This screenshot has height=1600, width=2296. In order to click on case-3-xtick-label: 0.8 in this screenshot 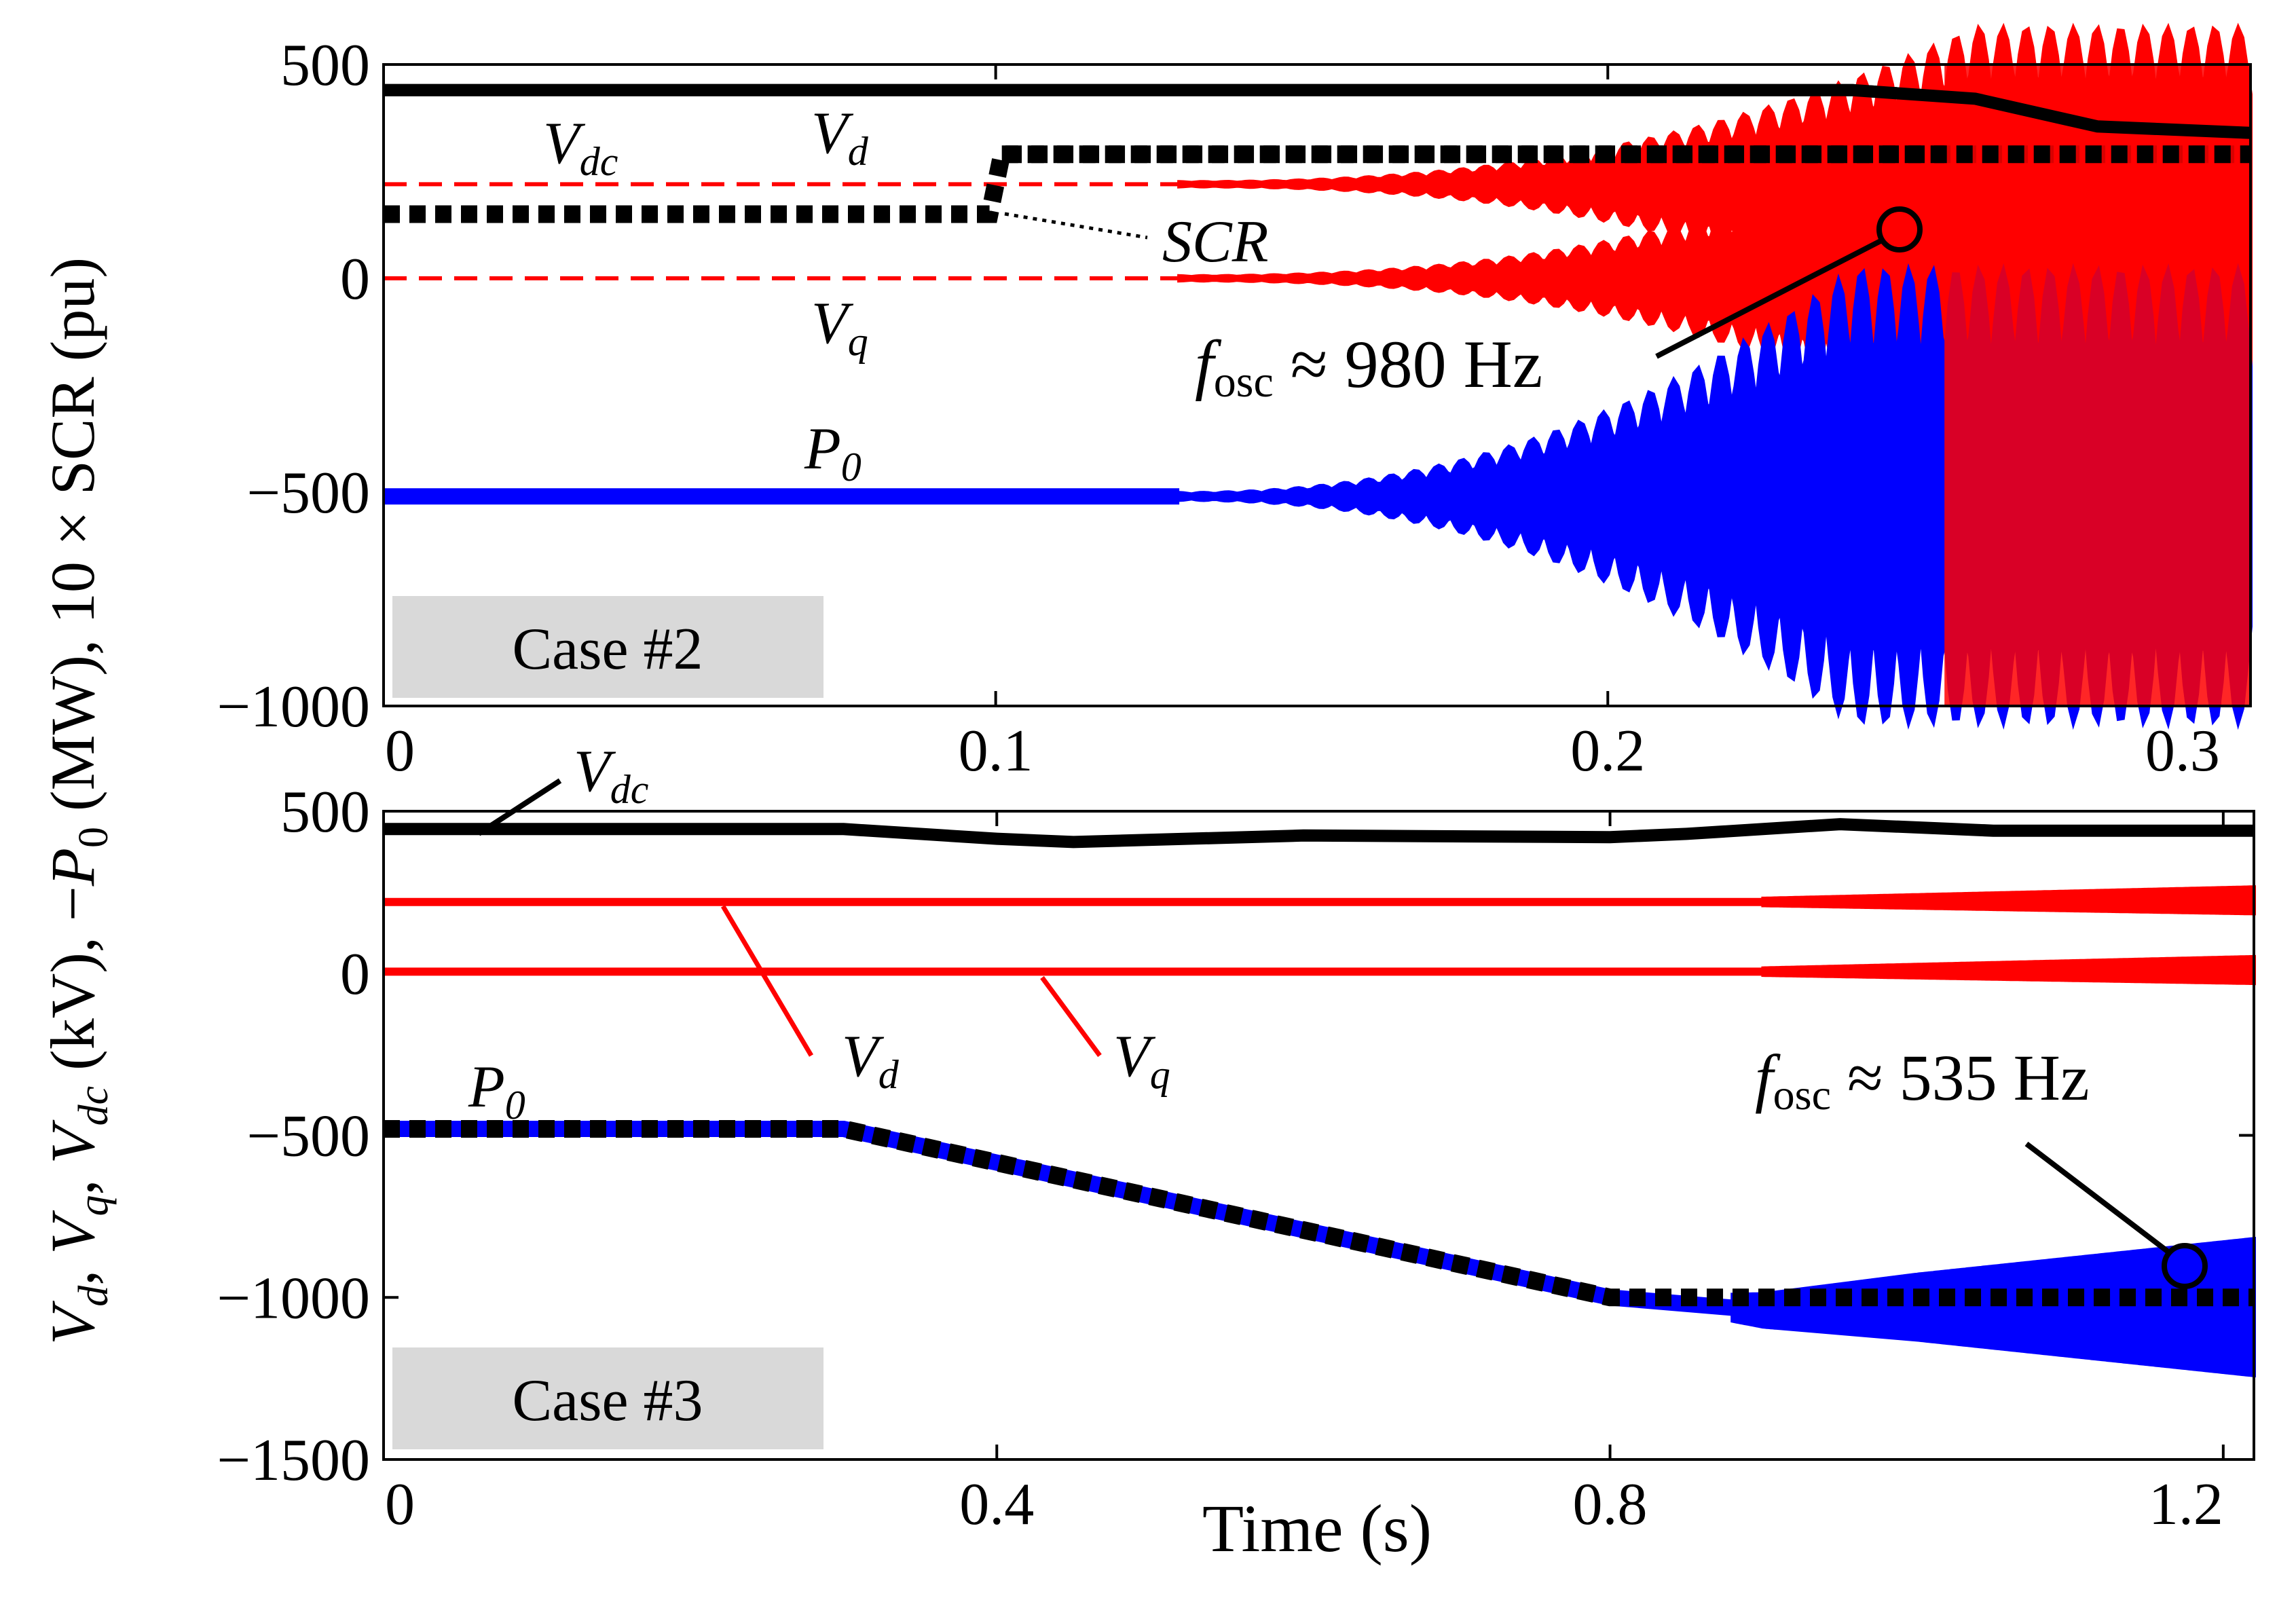, I will do `click(1610, 1505)`.